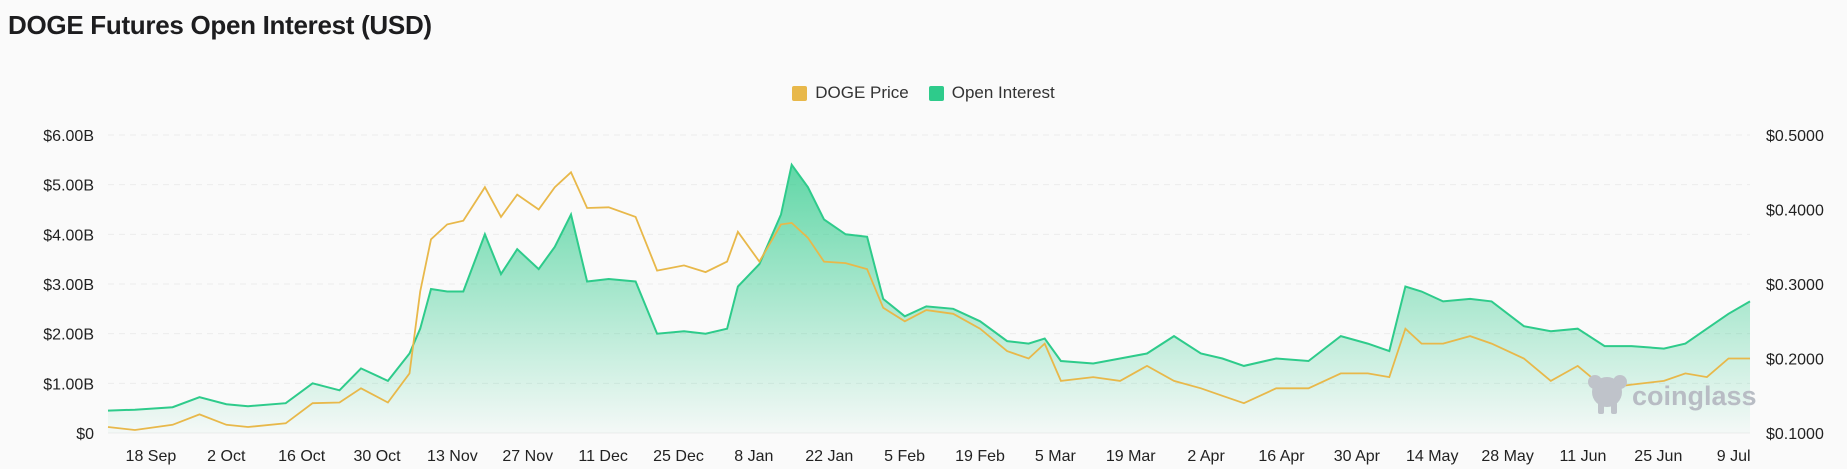  I want to click on chart-title: DOGE Futures Open Interest (USD), so click(220, 25).